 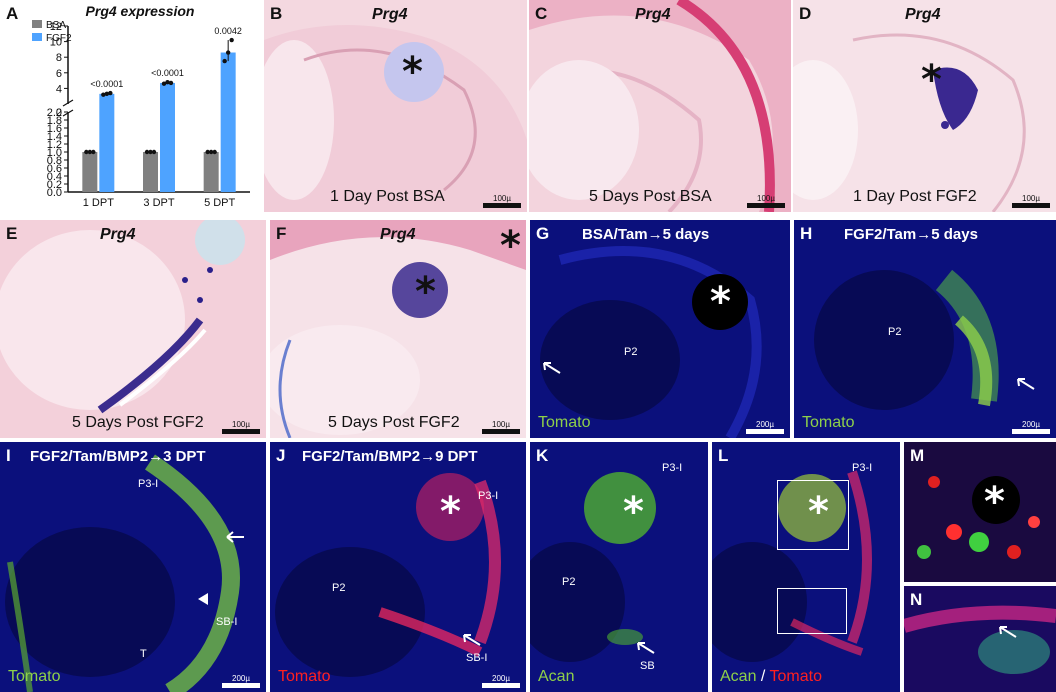 I want to click on region-label-sb-i: SB-I, so click(x=477, y=658).